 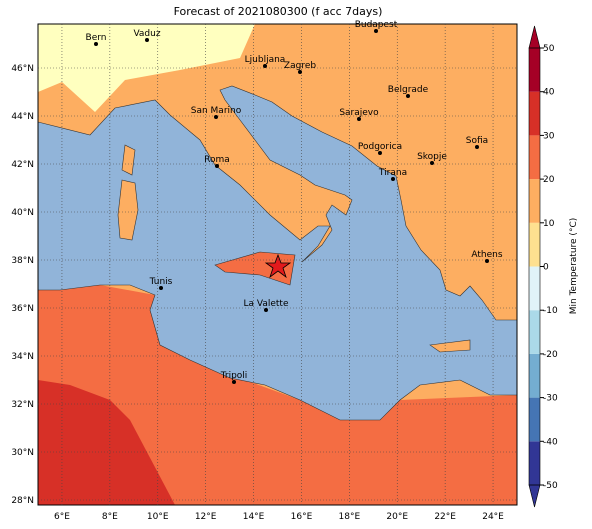 I want to click on y-tick-label: 32°N, so click(x=22, y=405).